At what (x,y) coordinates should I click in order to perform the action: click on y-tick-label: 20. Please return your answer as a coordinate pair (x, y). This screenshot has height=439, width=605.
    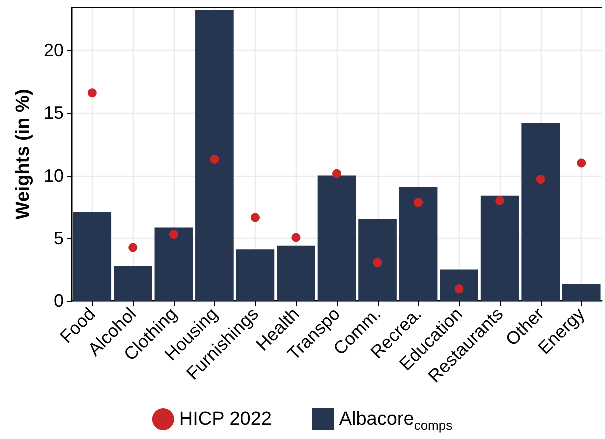
    Looking at the image, I should click on (54, 50).